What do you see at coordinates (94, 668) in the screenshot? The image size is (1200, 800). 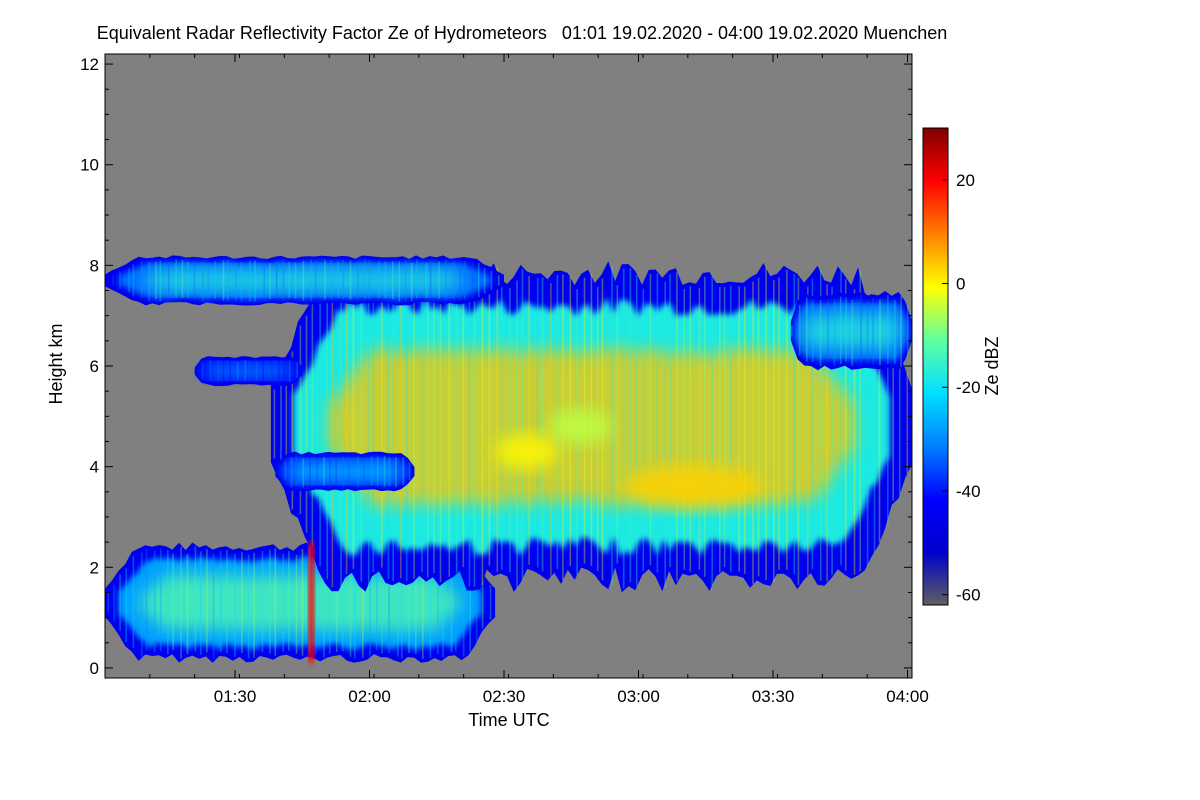 I see `y-tick-label: 0` at bounding box center [94, 668].